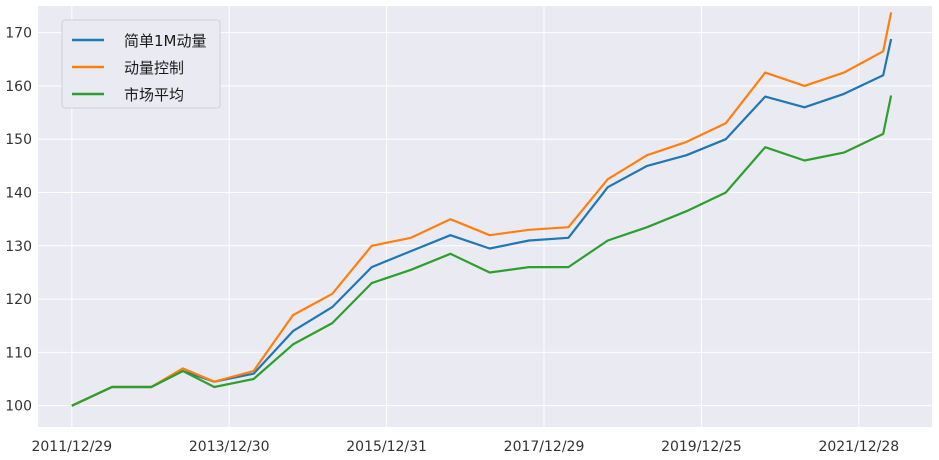 This screenshot has height=460, width=939. Describe the element at coordinates (18, 247) in the screenshot. I see `y-tick-label: 130` at that location.